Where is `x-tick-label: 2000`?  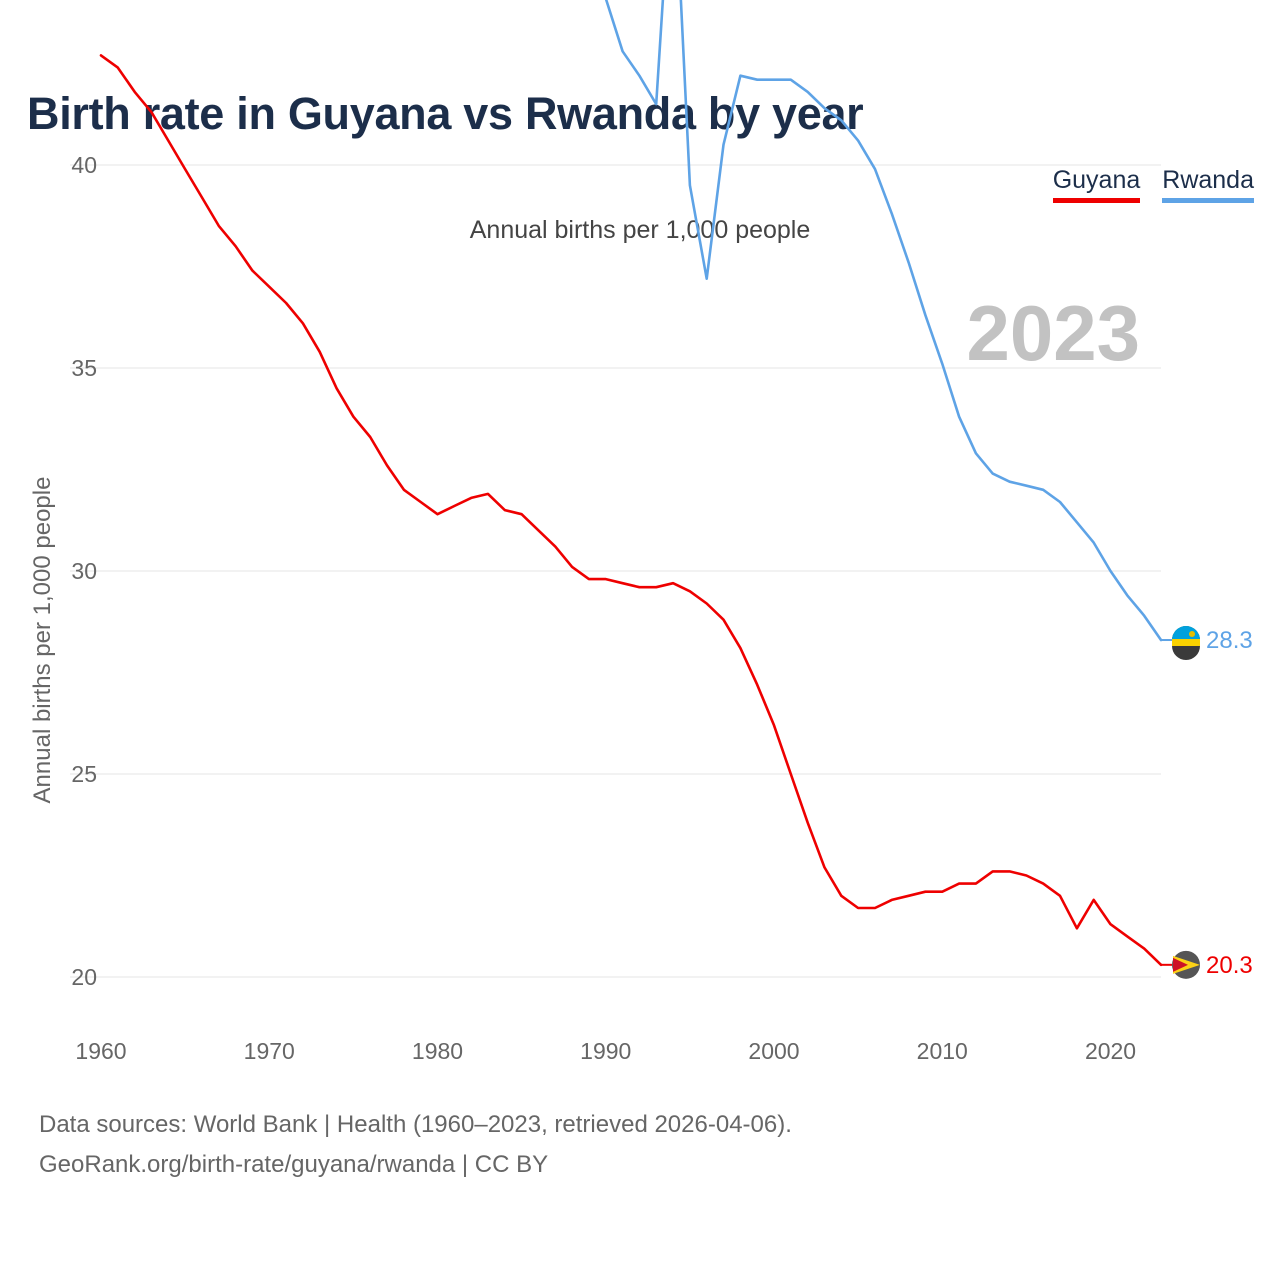
x-tick-label: 2000 is located at coordinates (773, 1051).